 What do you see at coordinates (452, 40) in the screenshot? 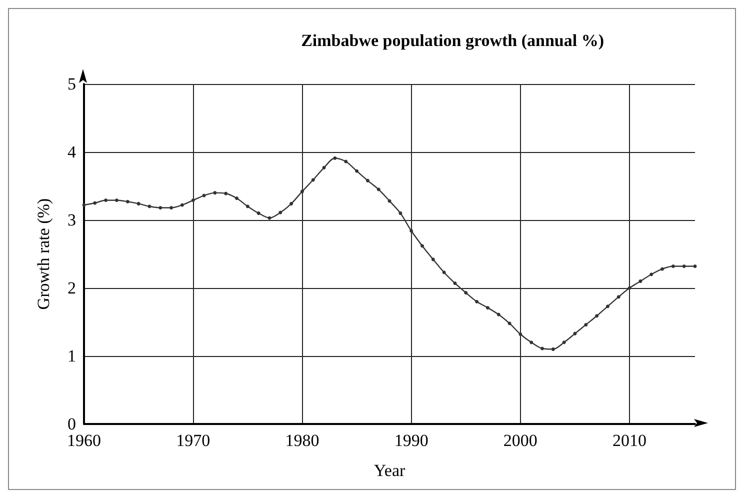
I see `chart-title: Zimbabwe population growth (annual %)` at bounding box center [452, 40].